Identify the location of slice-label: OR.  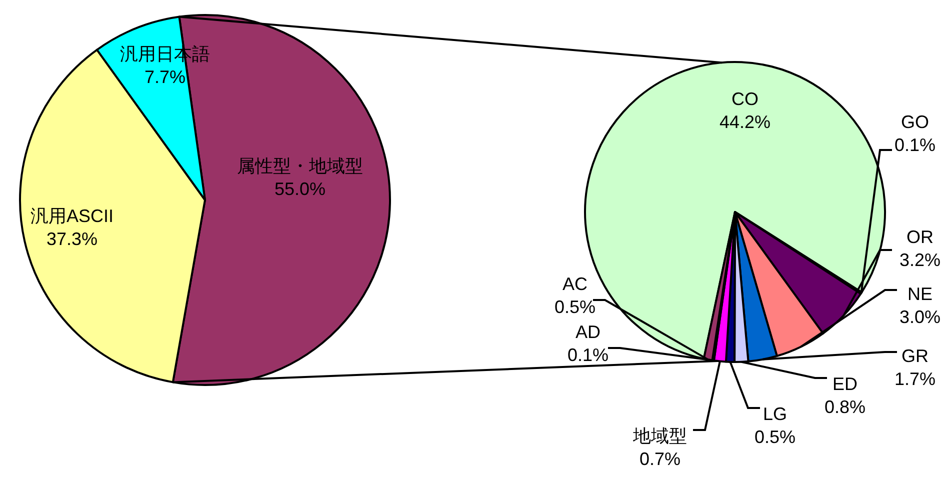
(920, 237).